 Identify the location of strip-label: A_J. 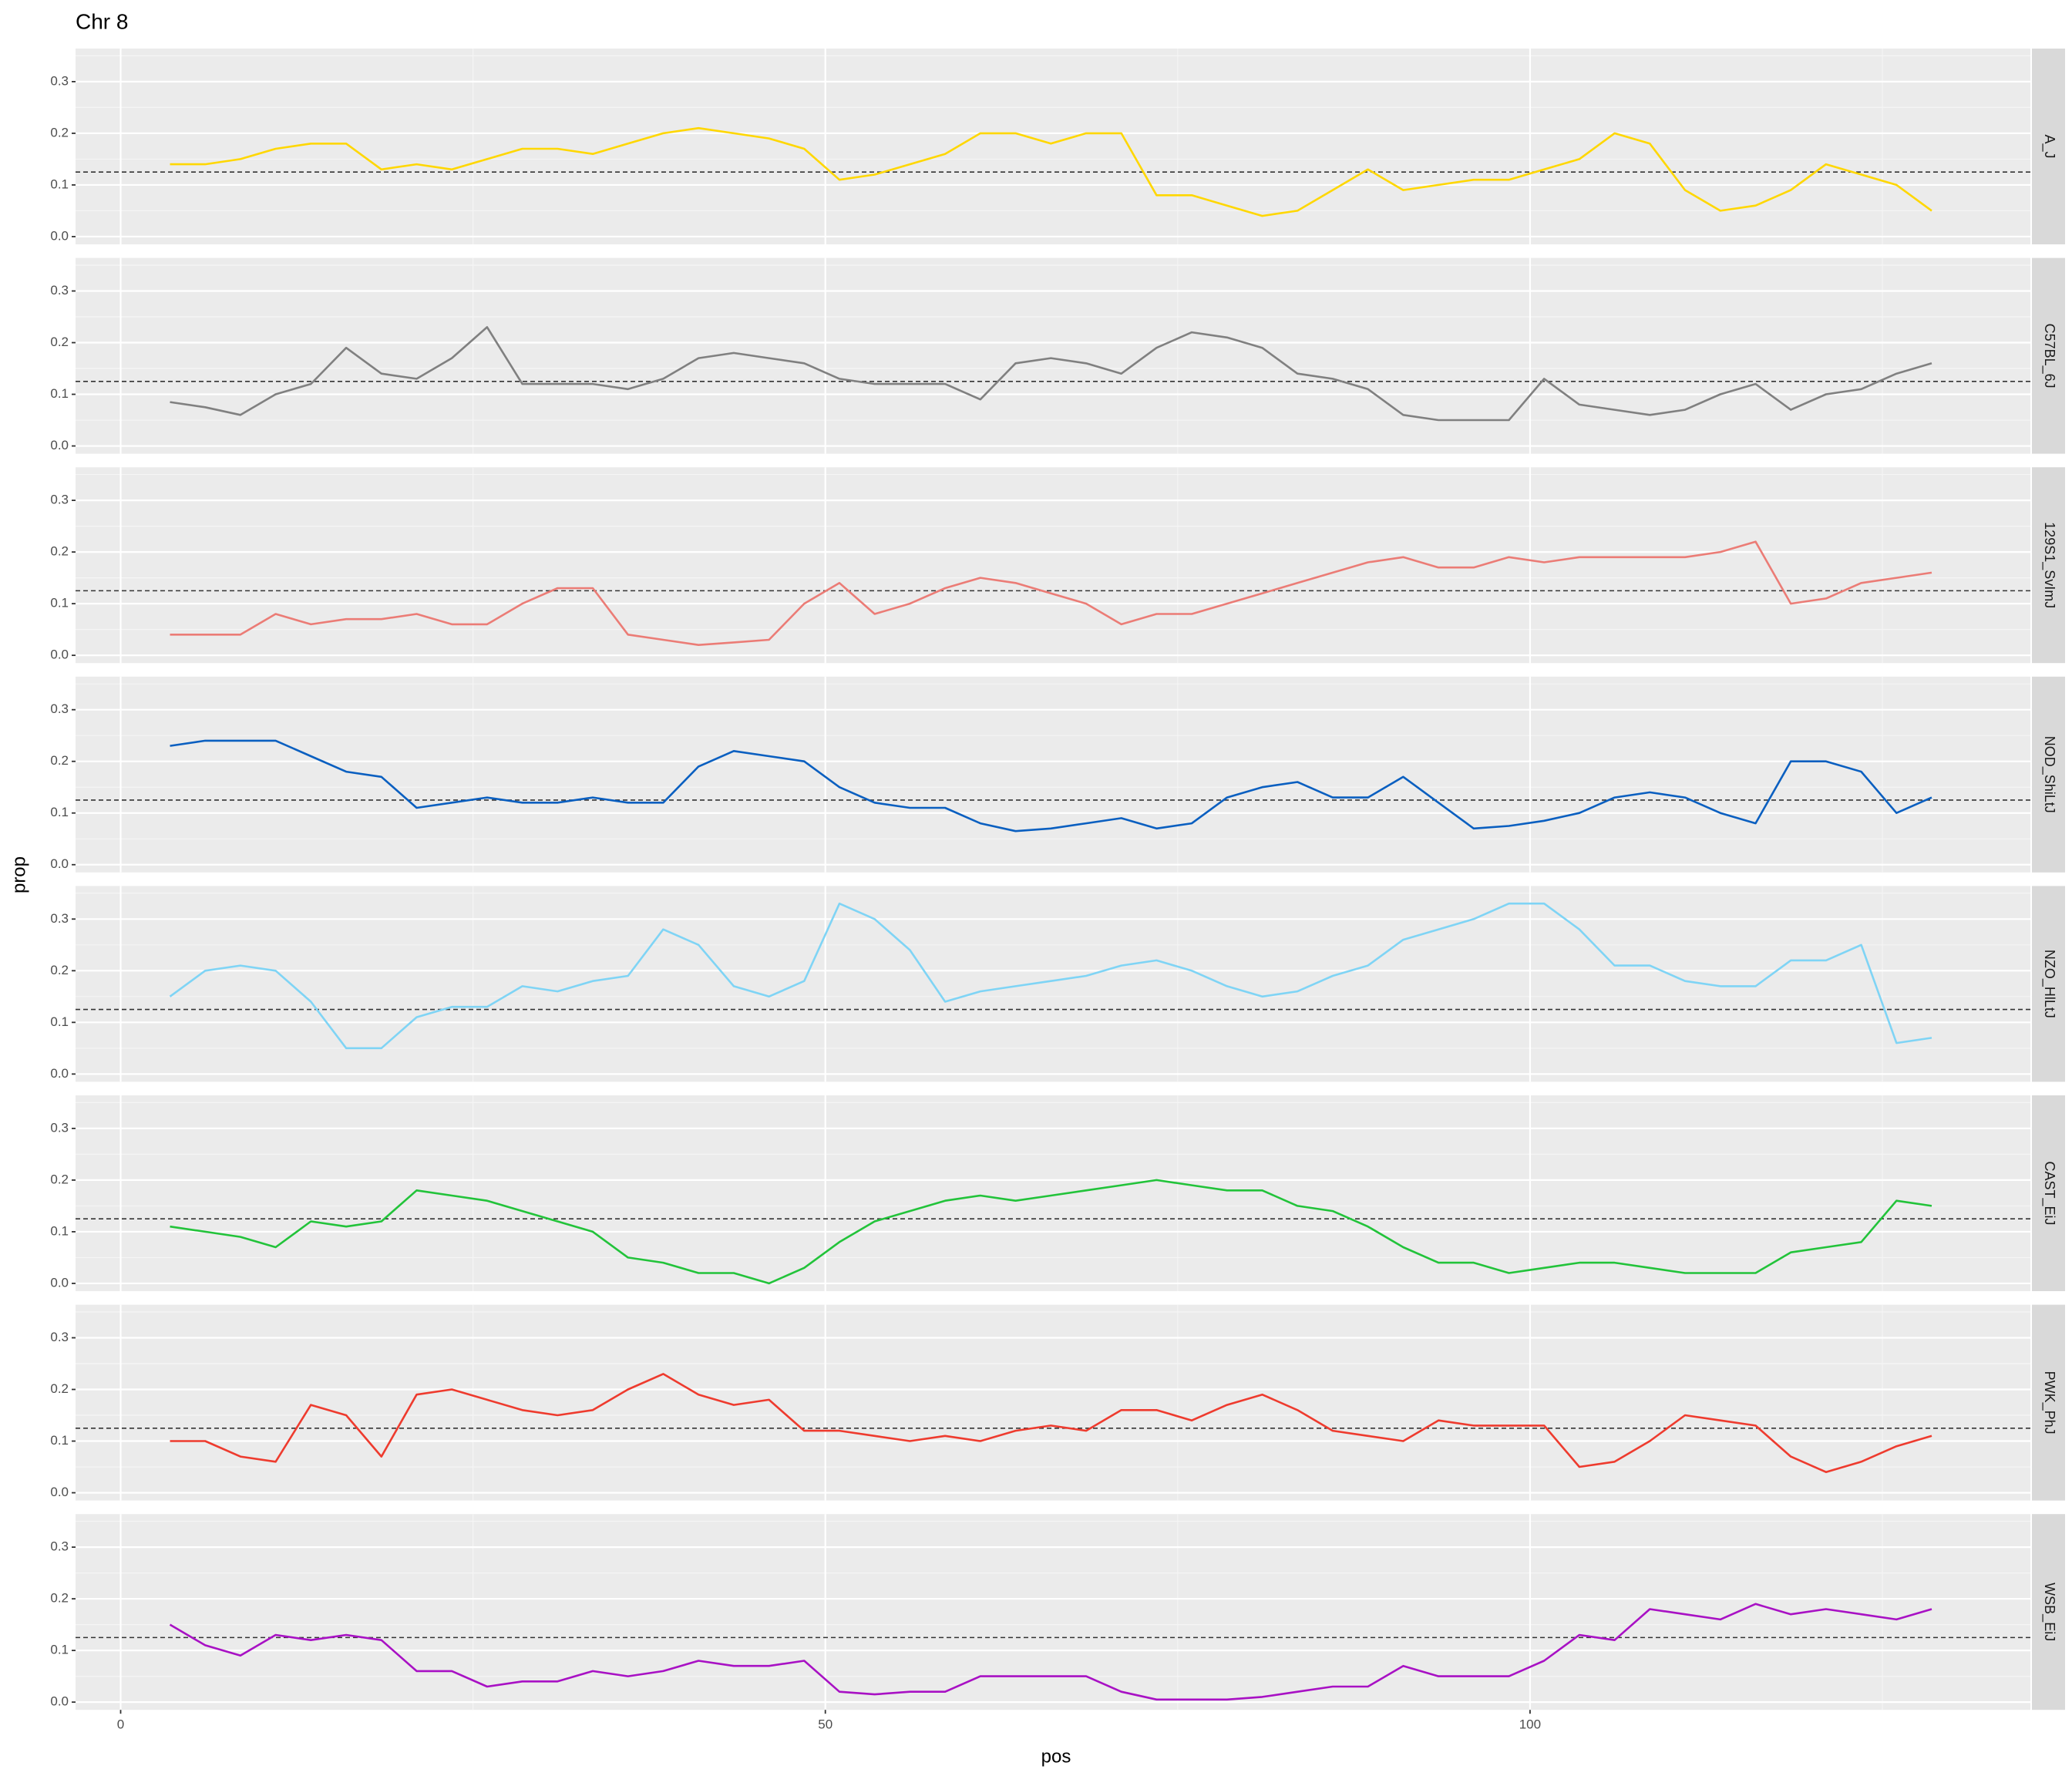
(2049, 146).